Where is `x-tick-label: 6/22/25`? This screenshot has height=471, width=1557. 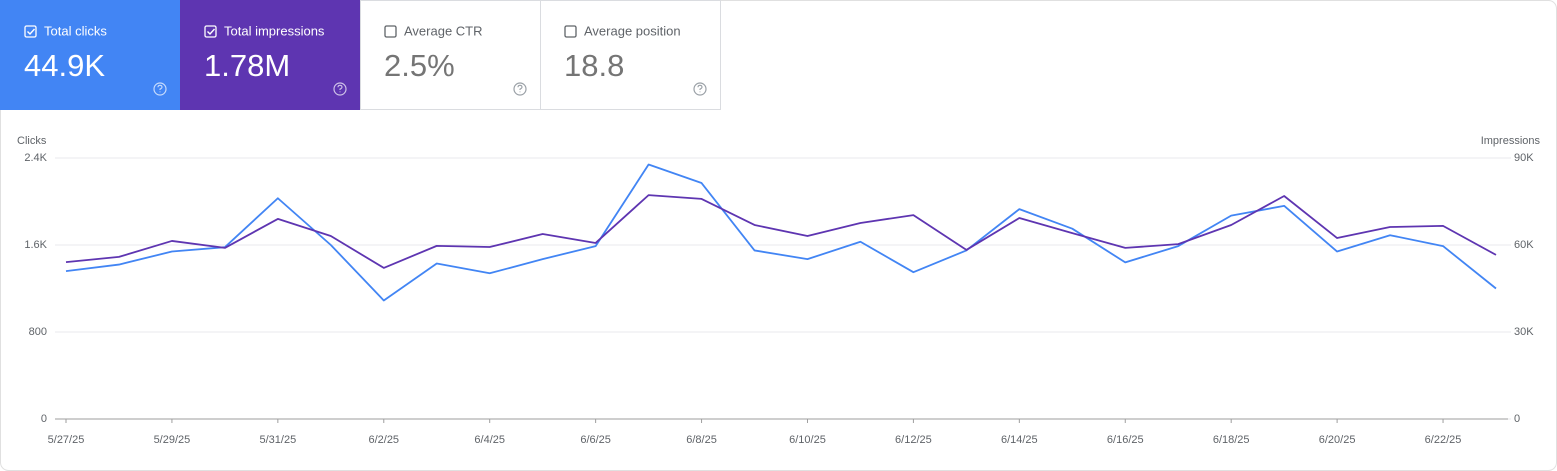 x-tick-label: 6/22/25 is located at coordinates (1443, 440).